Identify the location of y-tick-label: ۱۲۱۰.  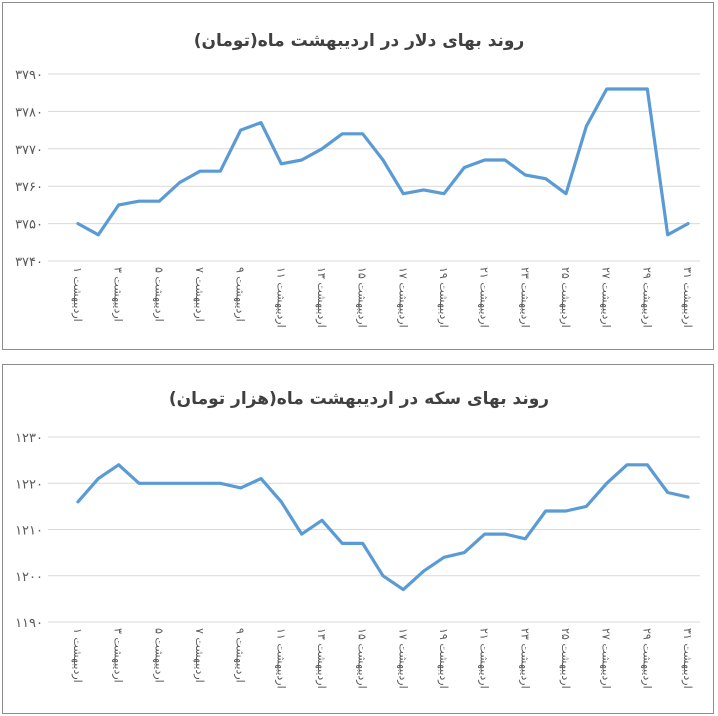
(29, 531).